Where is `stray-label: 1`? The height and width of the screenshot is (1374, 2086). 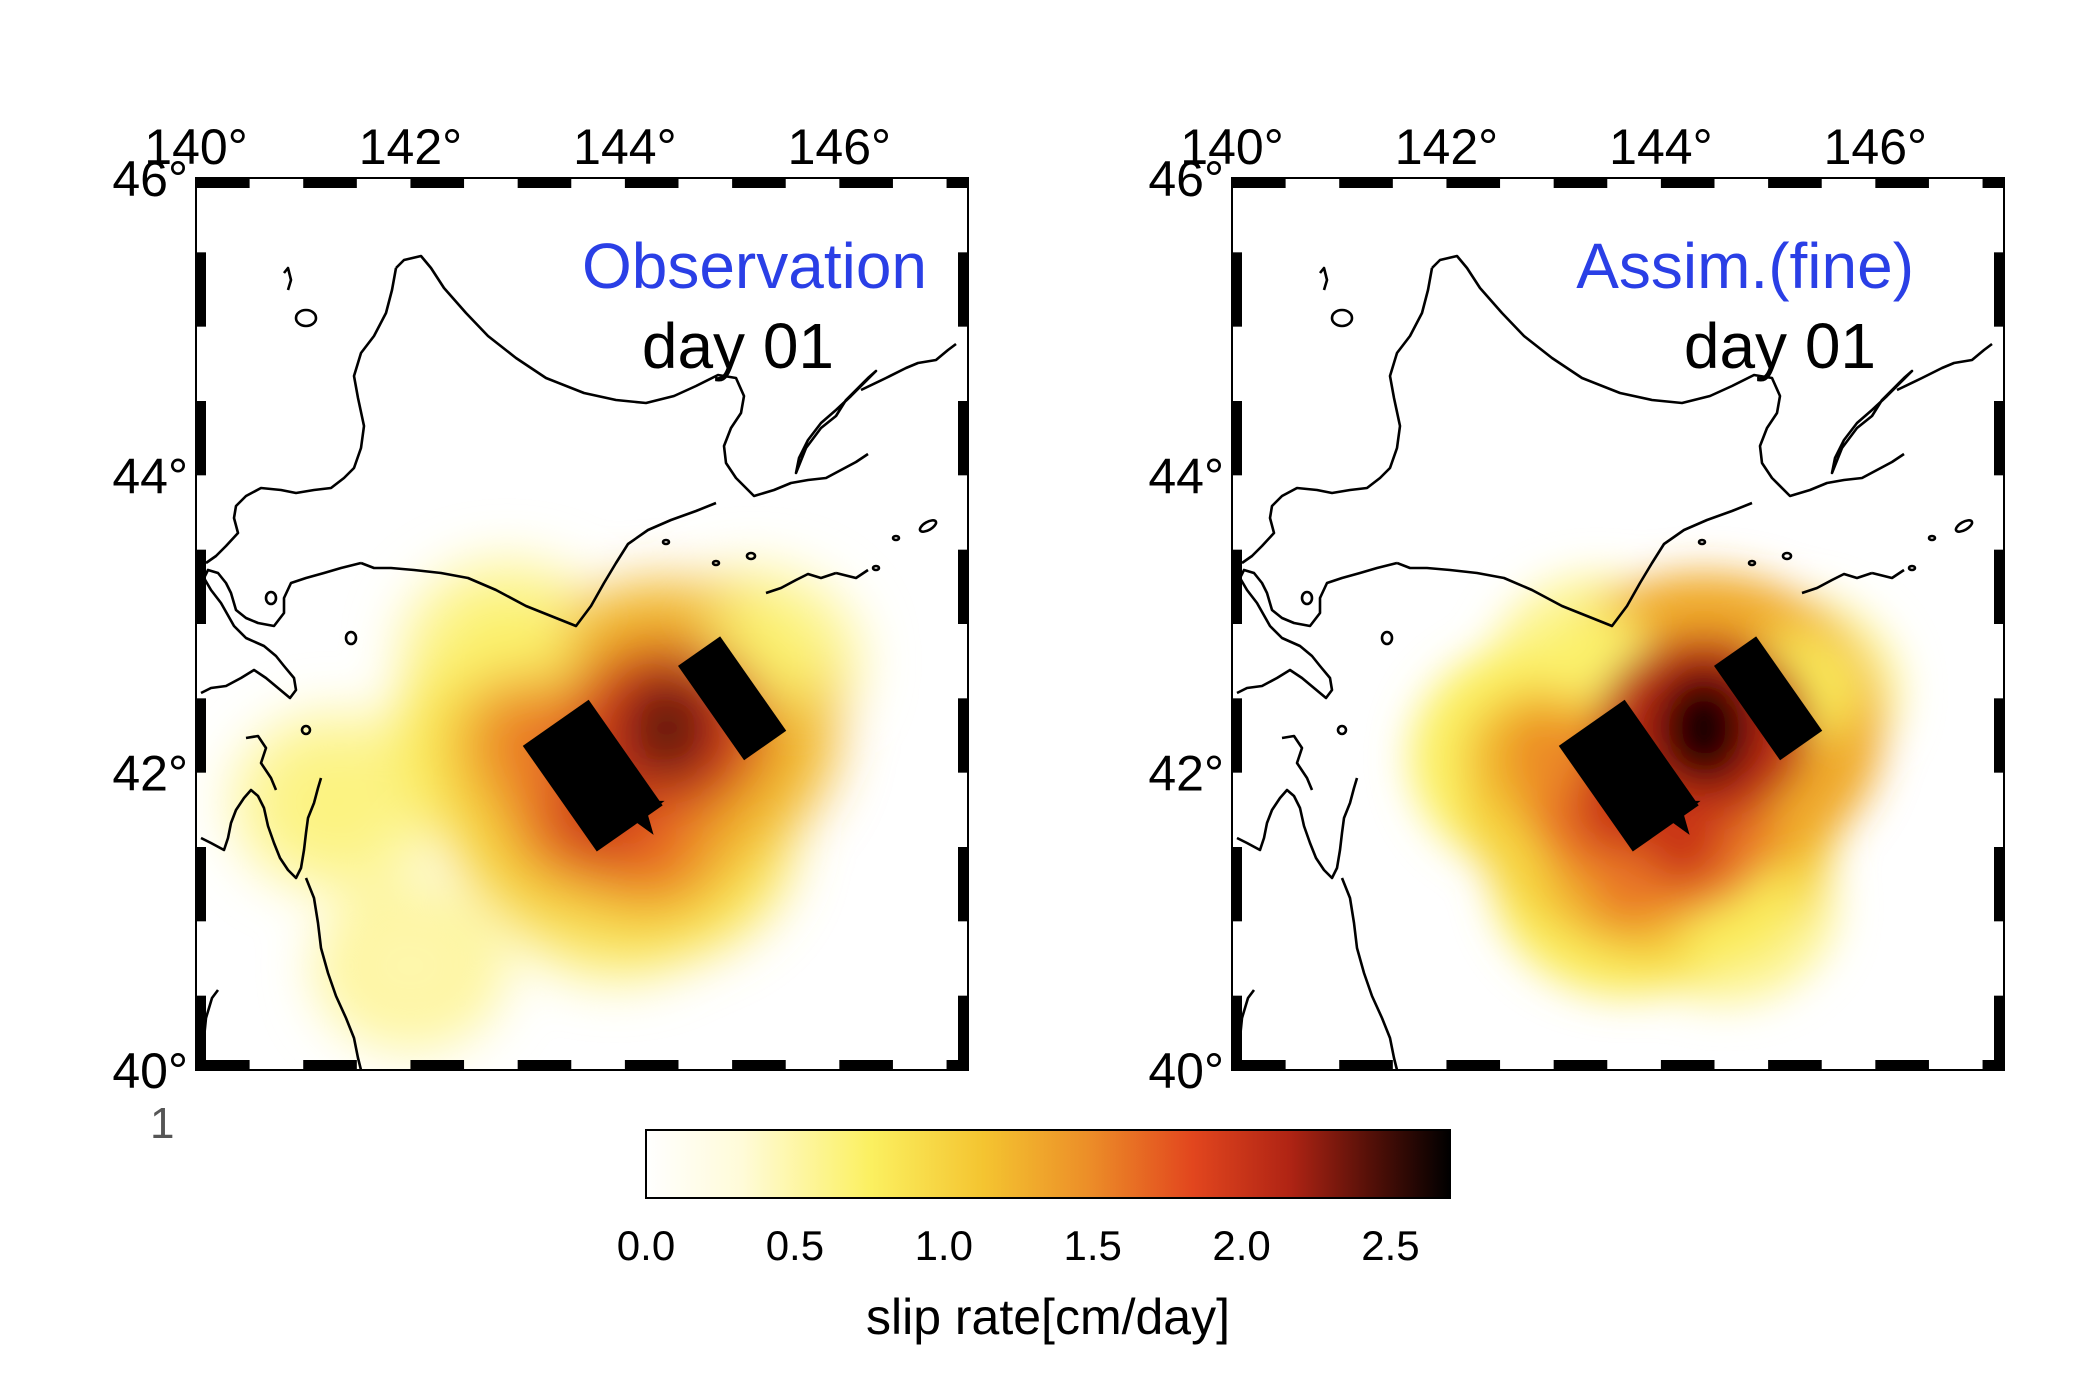 stray-label: 1 is located at coordinates (162, 1123).